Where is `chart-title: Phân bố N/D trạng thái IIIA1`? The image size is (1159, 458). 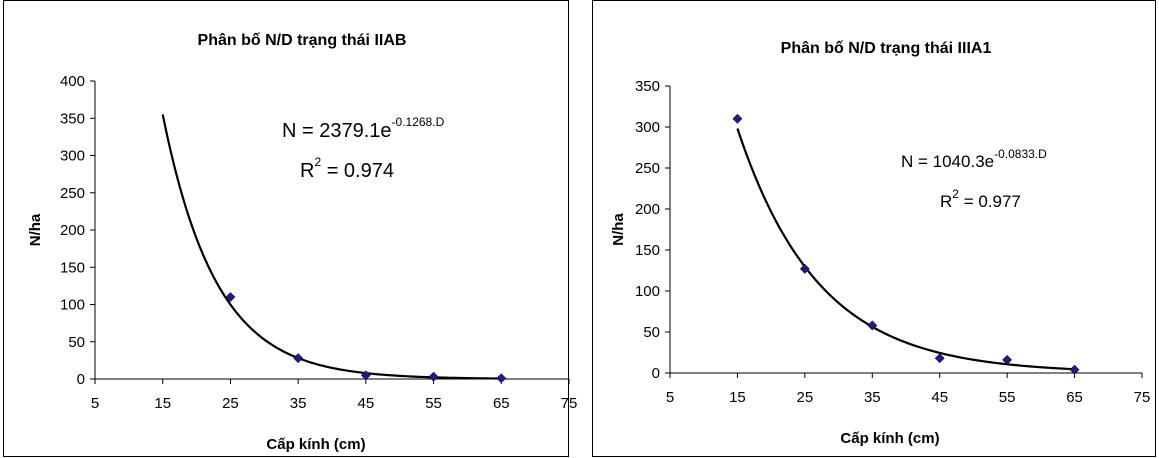 chart-title: Phân bố N/D trạng thái IIIA1 is located at coordinates (886, 48).